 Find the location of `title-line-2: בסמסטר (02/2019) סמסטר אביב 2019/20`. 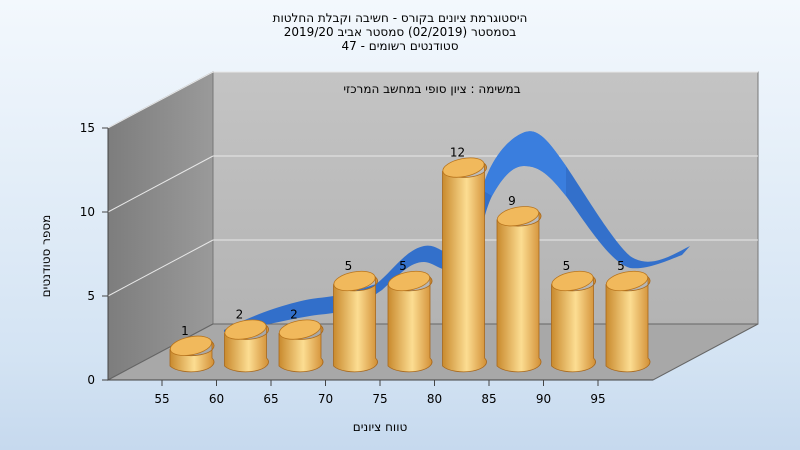

title-line-2: בסמסטר (02/2019) סמסטר אביב 2019/20 is located at coordinates (400, 32).